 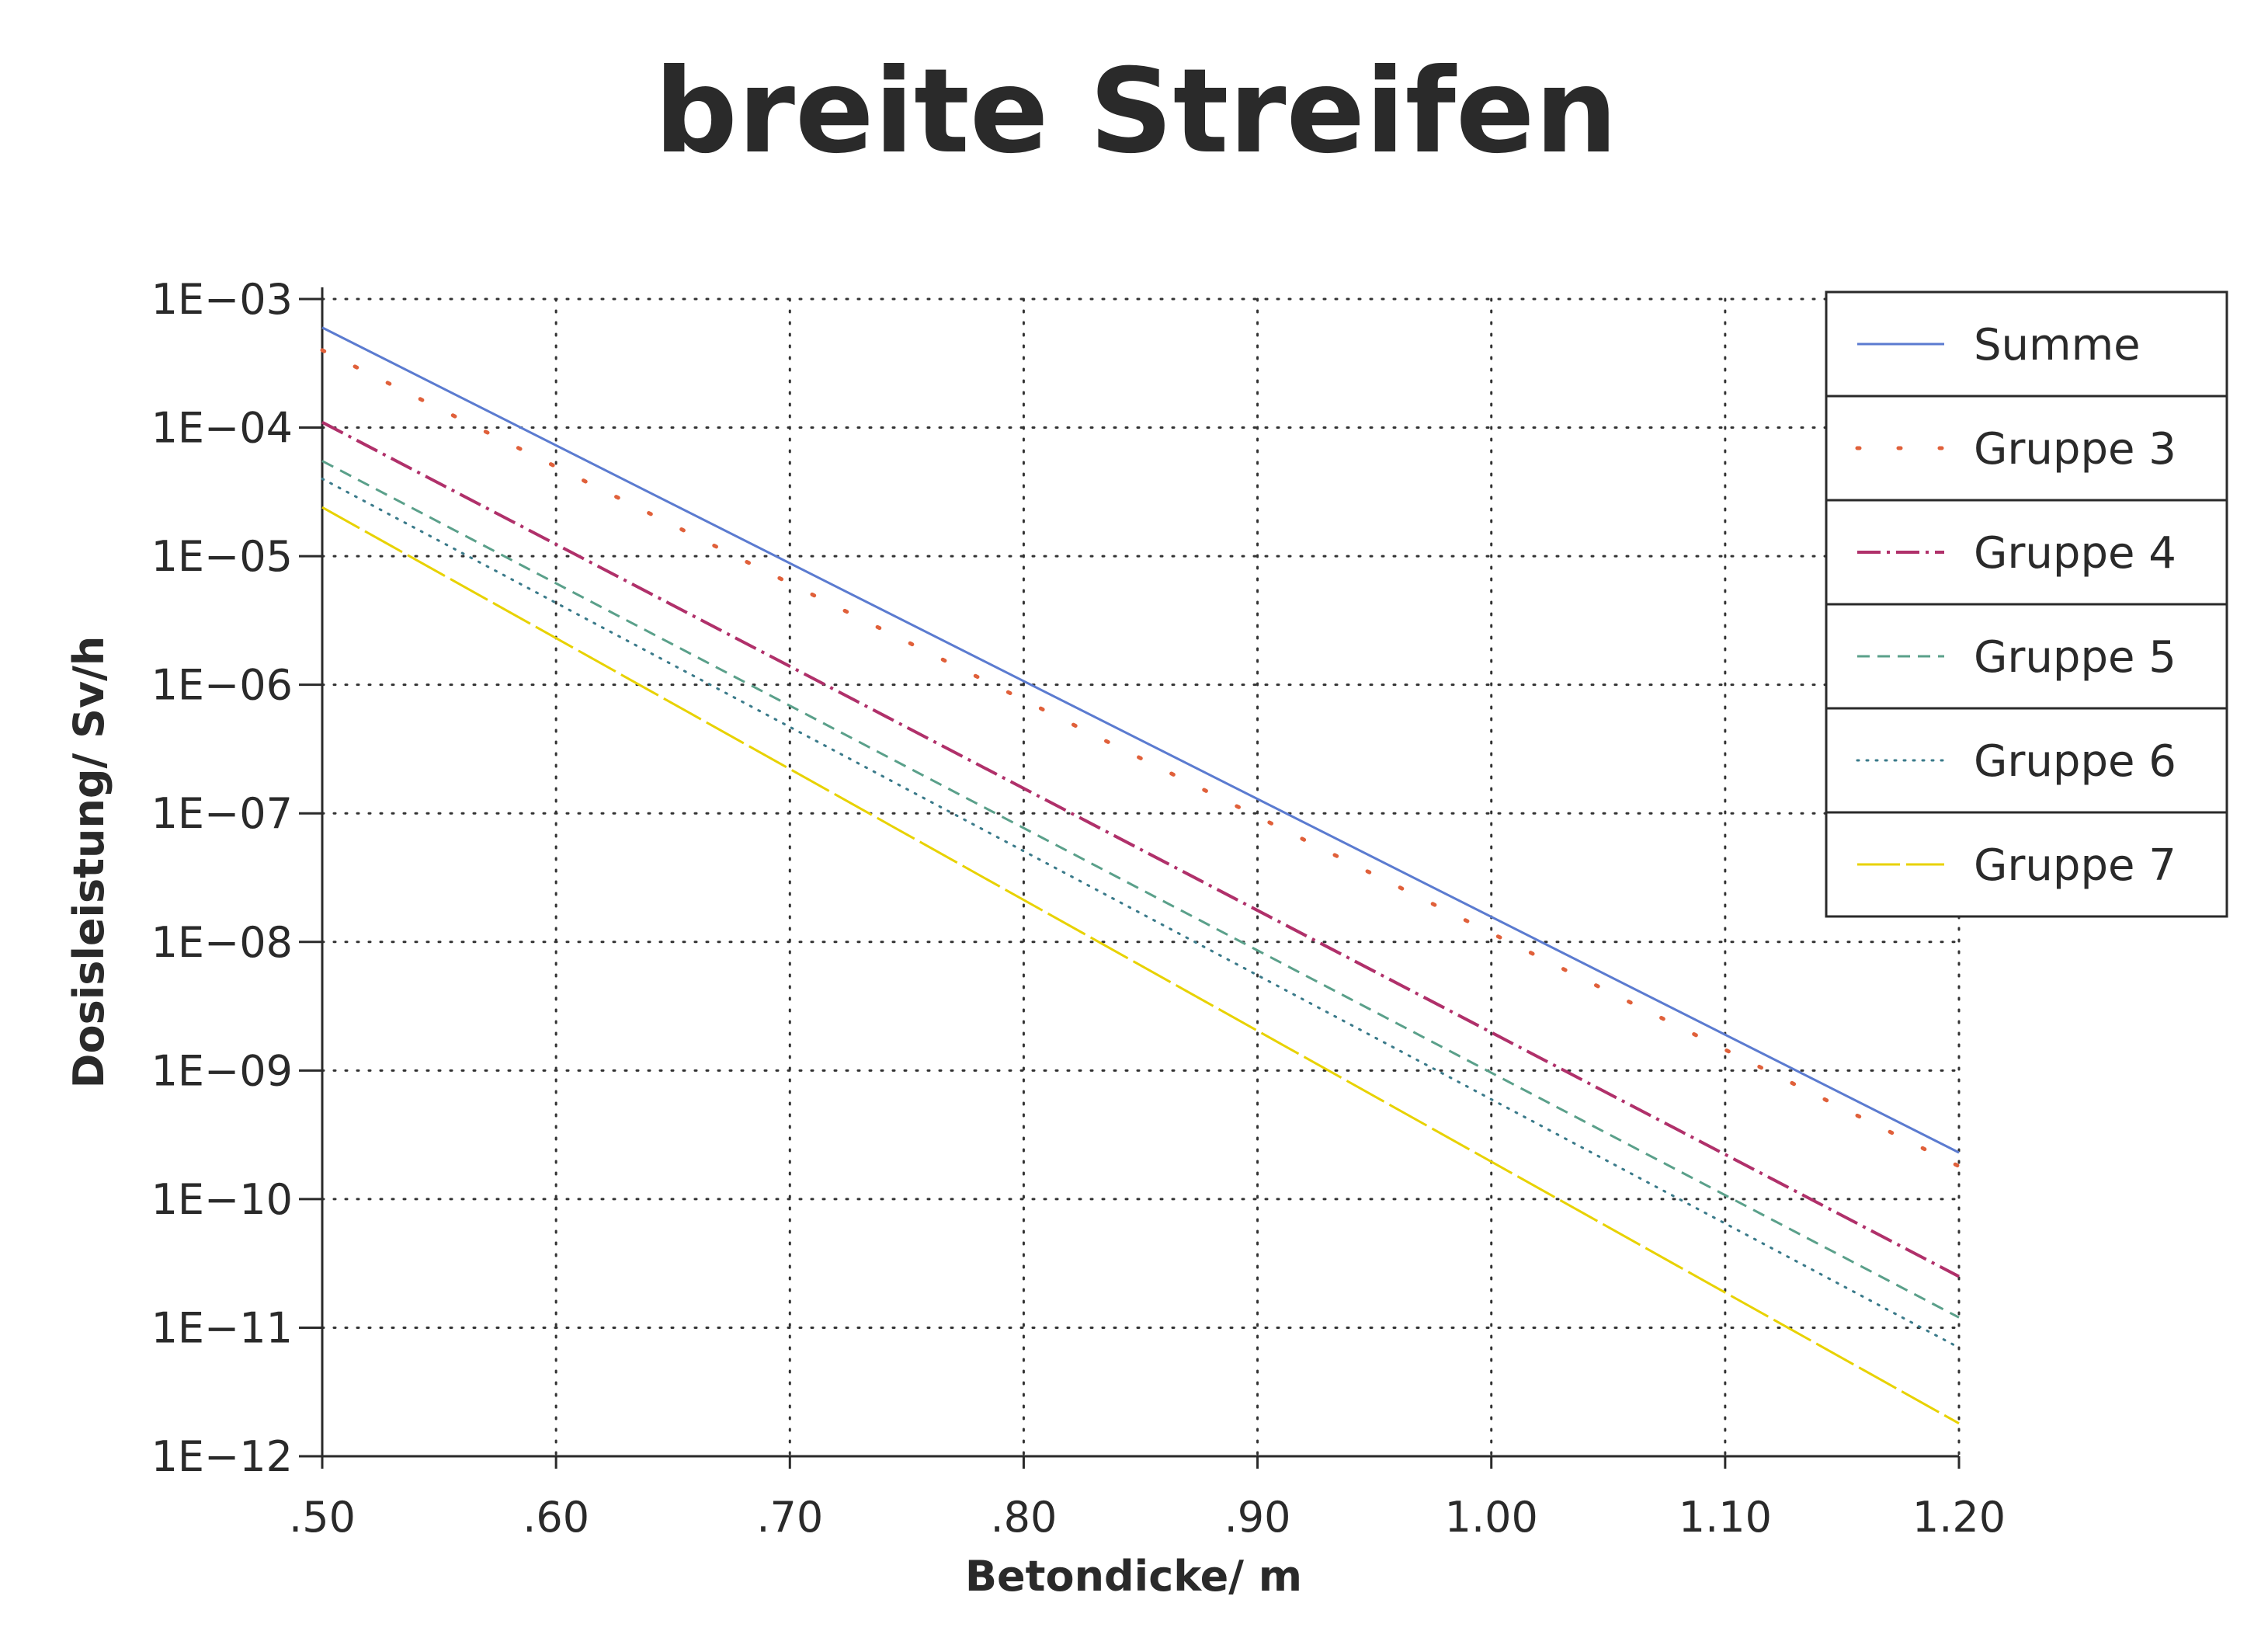 I want to click on x-tick-label: .60, so click(x=556, y=1517).